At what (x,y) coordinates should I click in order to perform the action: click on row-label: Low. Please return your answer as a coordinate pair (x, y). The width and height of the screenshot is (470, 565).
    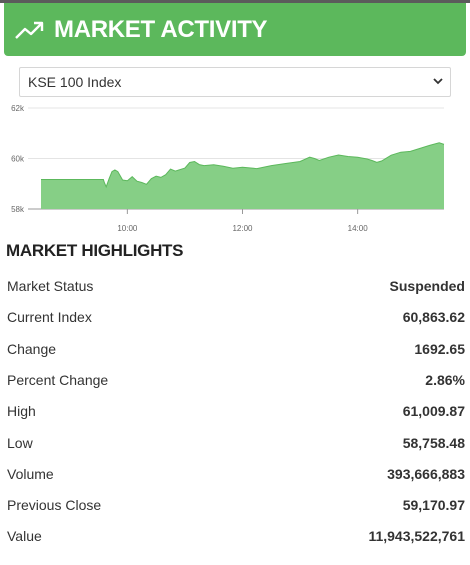
    Looking at the image, I should click on (20, 442).